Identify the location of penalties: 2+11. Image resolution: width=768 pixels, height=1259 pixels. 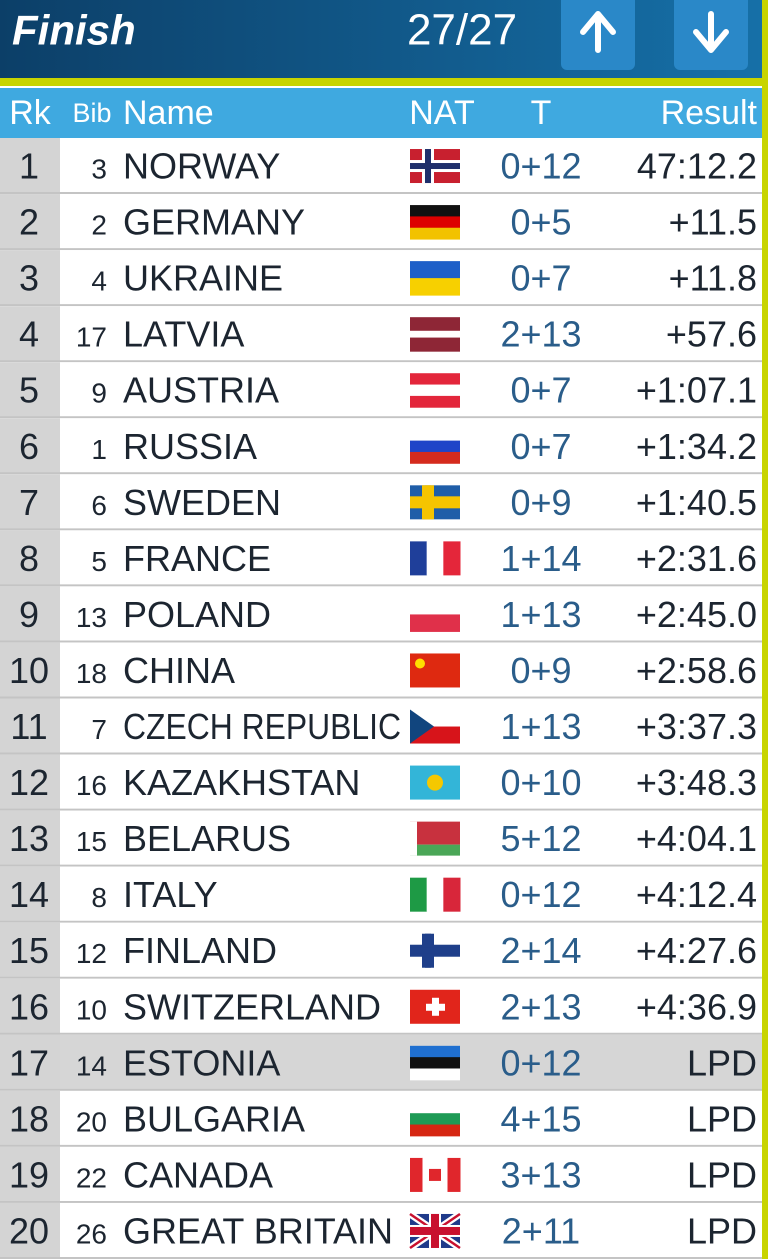
(541, 1230).